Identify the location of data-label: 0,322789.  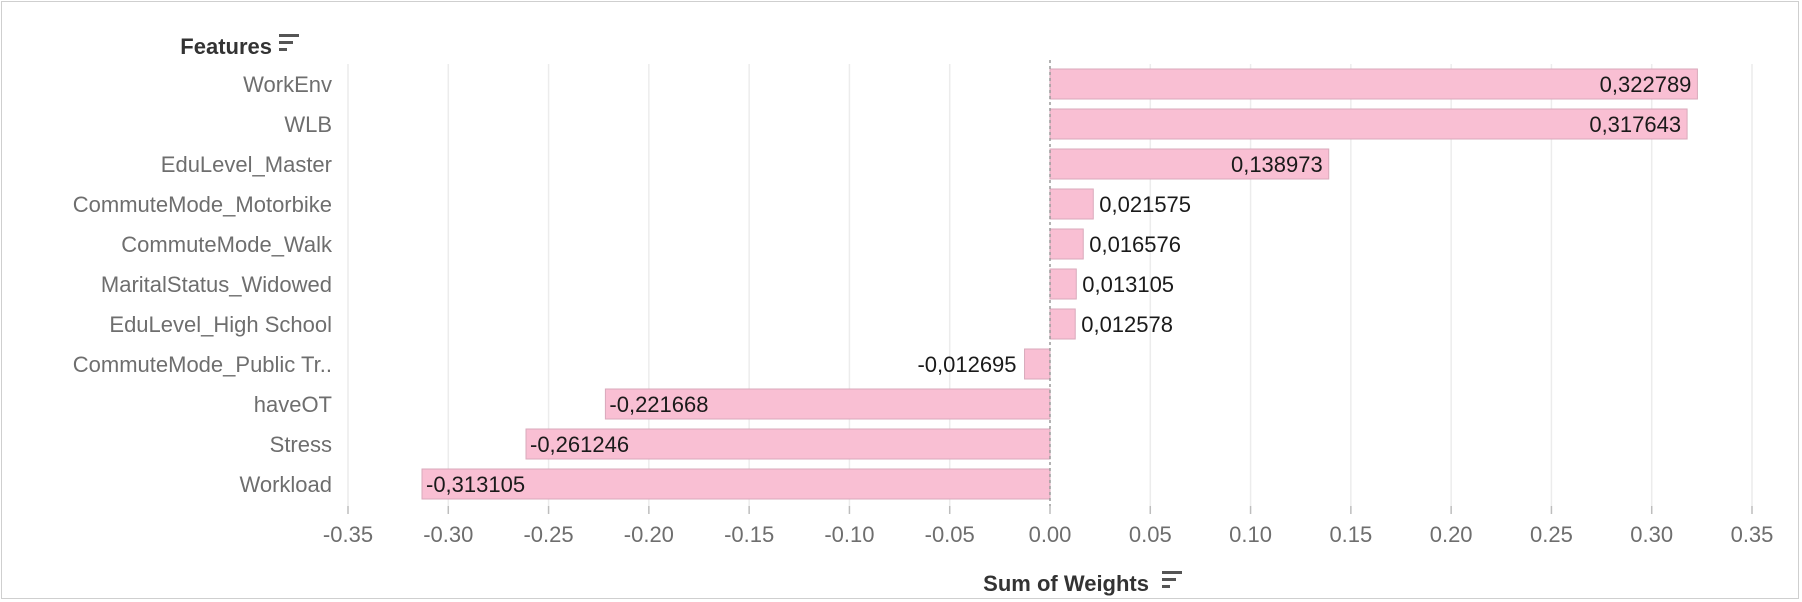
(1646, 84).